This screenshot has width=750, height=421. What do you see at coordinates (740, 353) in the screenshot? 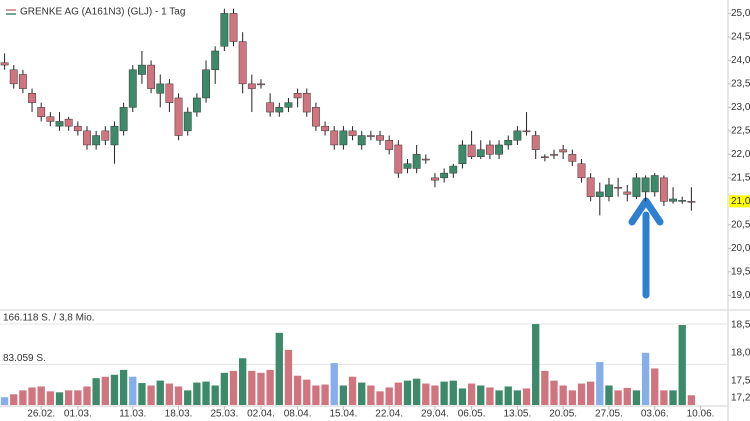
I see `volume-axis-label: 18,00` at bounding box center [740, 353].